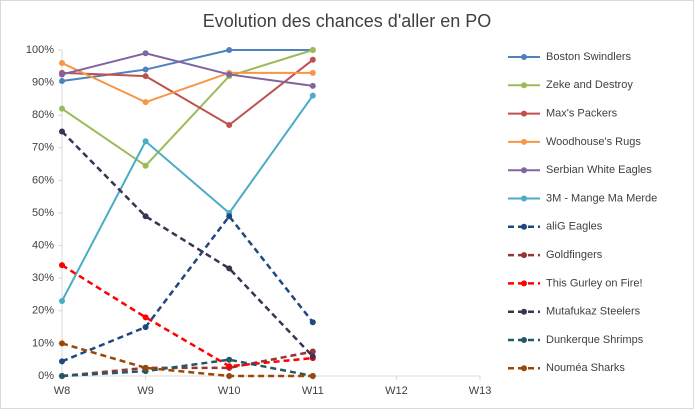  What do you see at coordinates (145, 391) in the screenshot?
I see `x-tick-label: W9` at bounding box center [145, 391].